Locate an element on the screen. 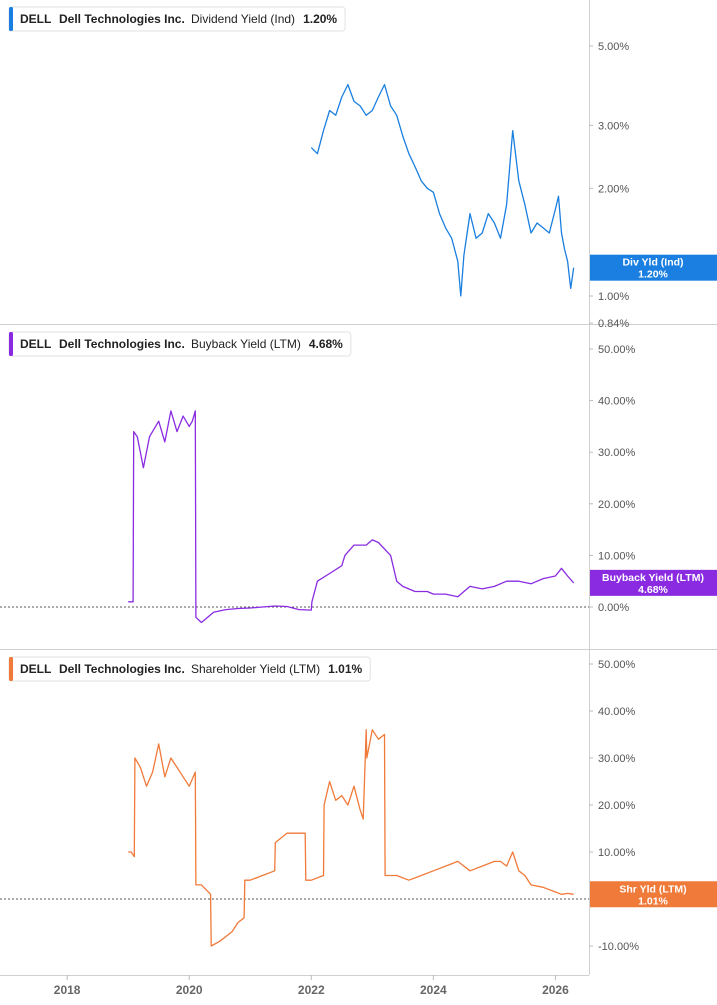 The height and width of the screenshot is (1005, 717). value-badge-value: 4.68% is located at coordinates (653, 590).